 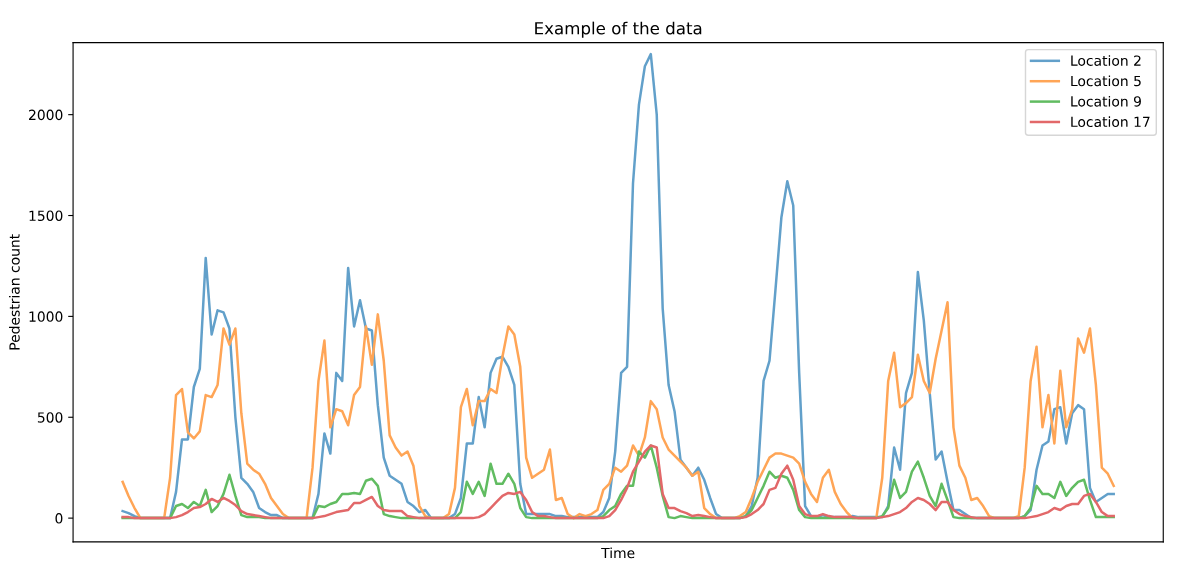 I want to click on y-tick-label: 1500, so click(x=46, y=215).